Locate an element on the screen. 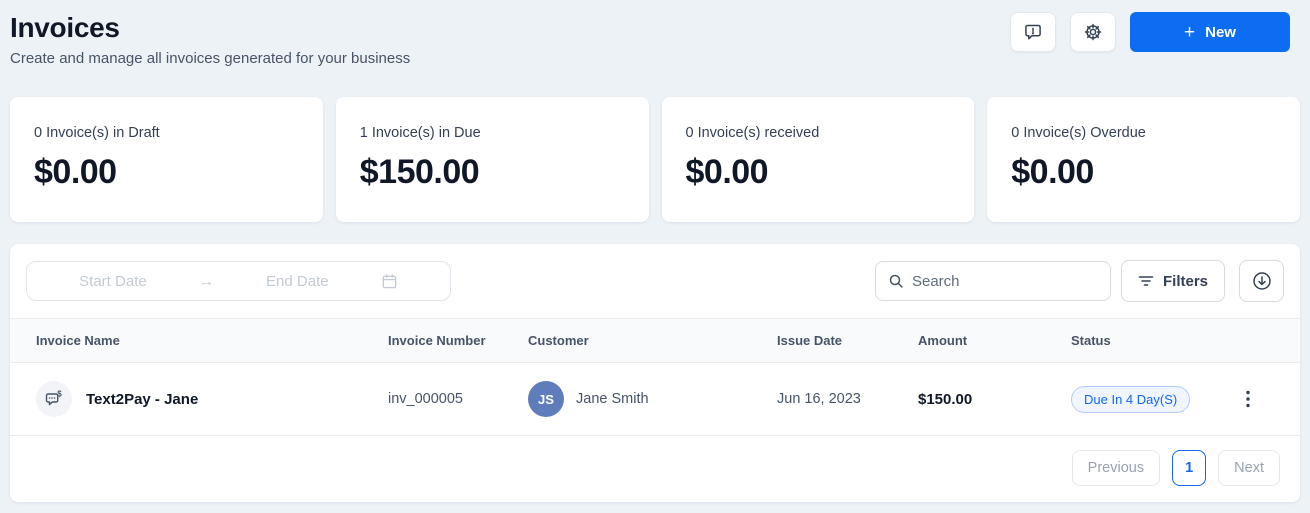  status-badge: Due In 4 Day(S) is located at coordinates (1131, 399).